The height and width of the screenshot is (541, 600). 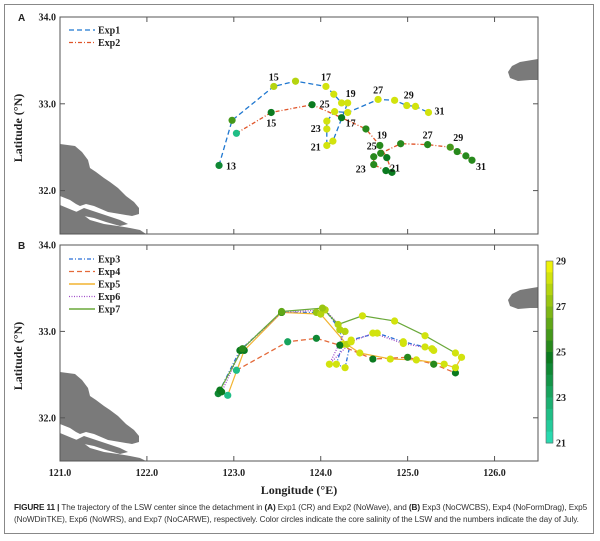 I want to click on caption-a: (A), so click(x=270, y=507).